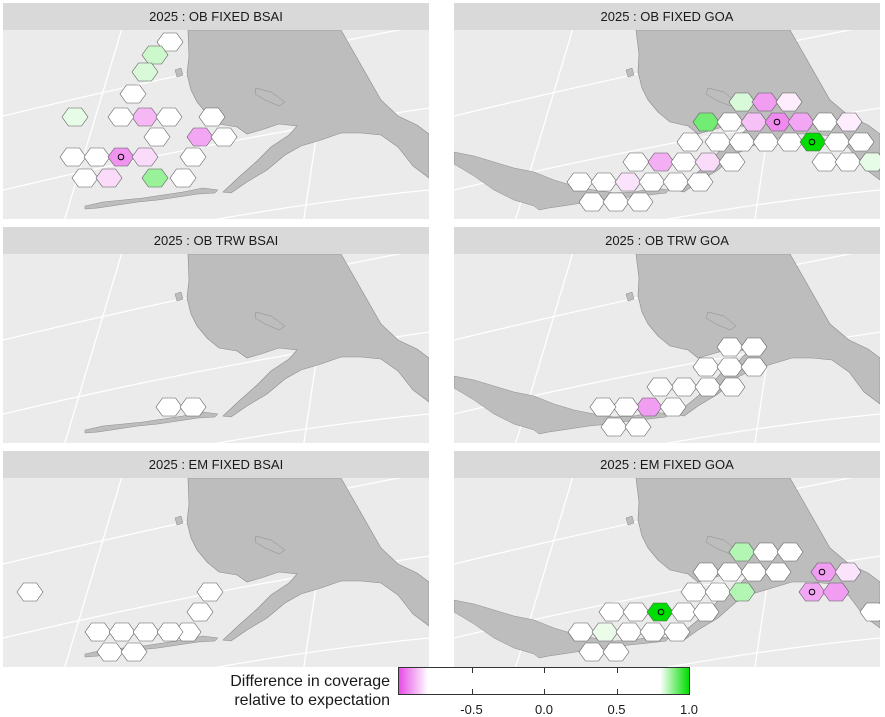 The image size is (885, 717). What do you see at coordinates (667, 111) in the screenshot?
I see `panel-ob-fixed-goa: 2025 : OB FIXED GOA` at bounding box center [667, 111].